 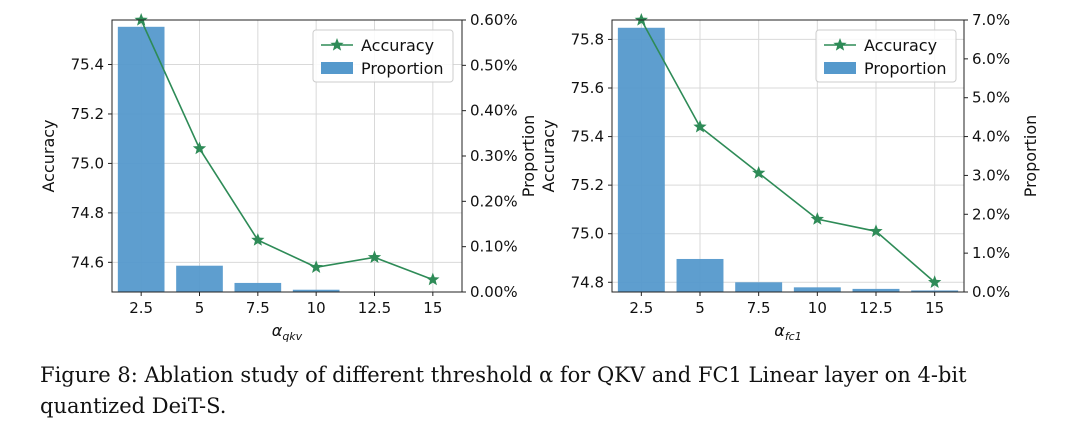 I want to click on y-right-tick-label: 0.50%, so click(x=494, y=65).